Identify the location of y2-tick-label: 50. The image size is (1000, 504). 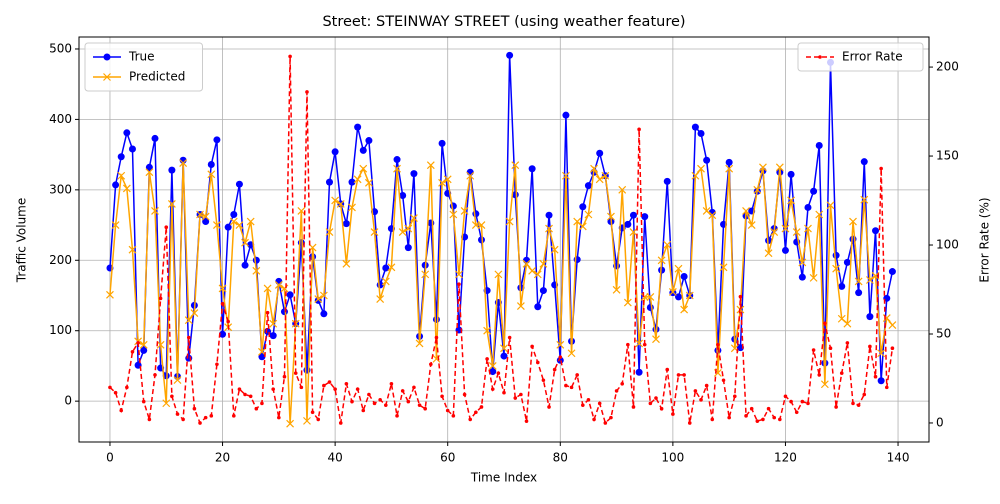
(943, 333).